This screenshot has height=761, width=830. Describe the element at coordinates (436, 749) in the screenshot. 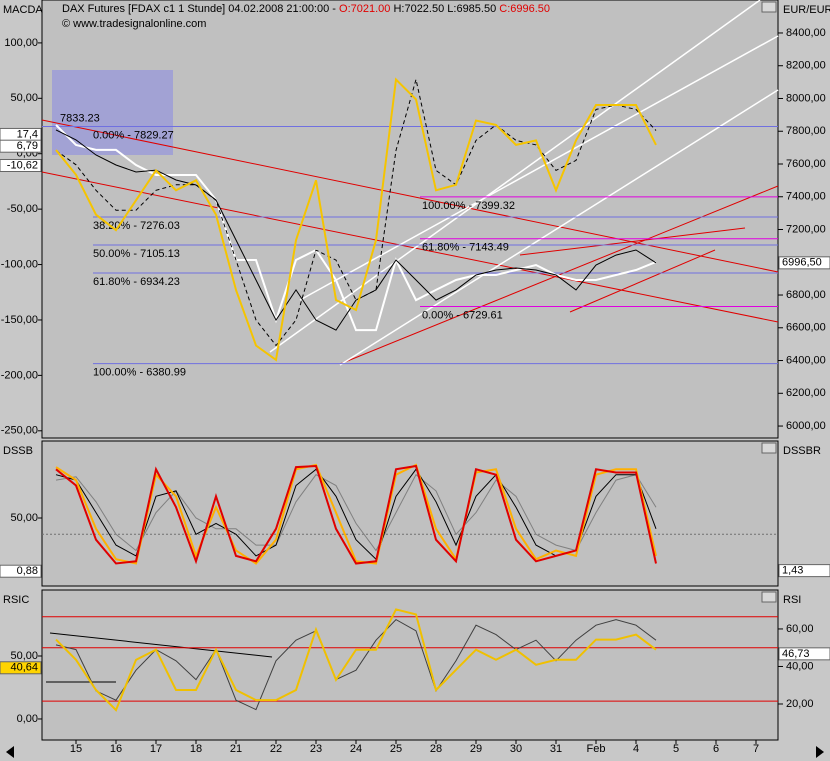

I see `x-tick-label: 28` at that location.